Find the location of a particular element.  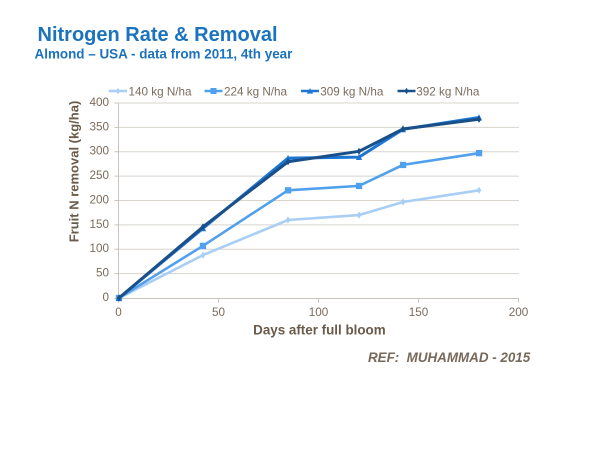

svg-text: 309 kg N/ha is located at coordinates (352, 92).